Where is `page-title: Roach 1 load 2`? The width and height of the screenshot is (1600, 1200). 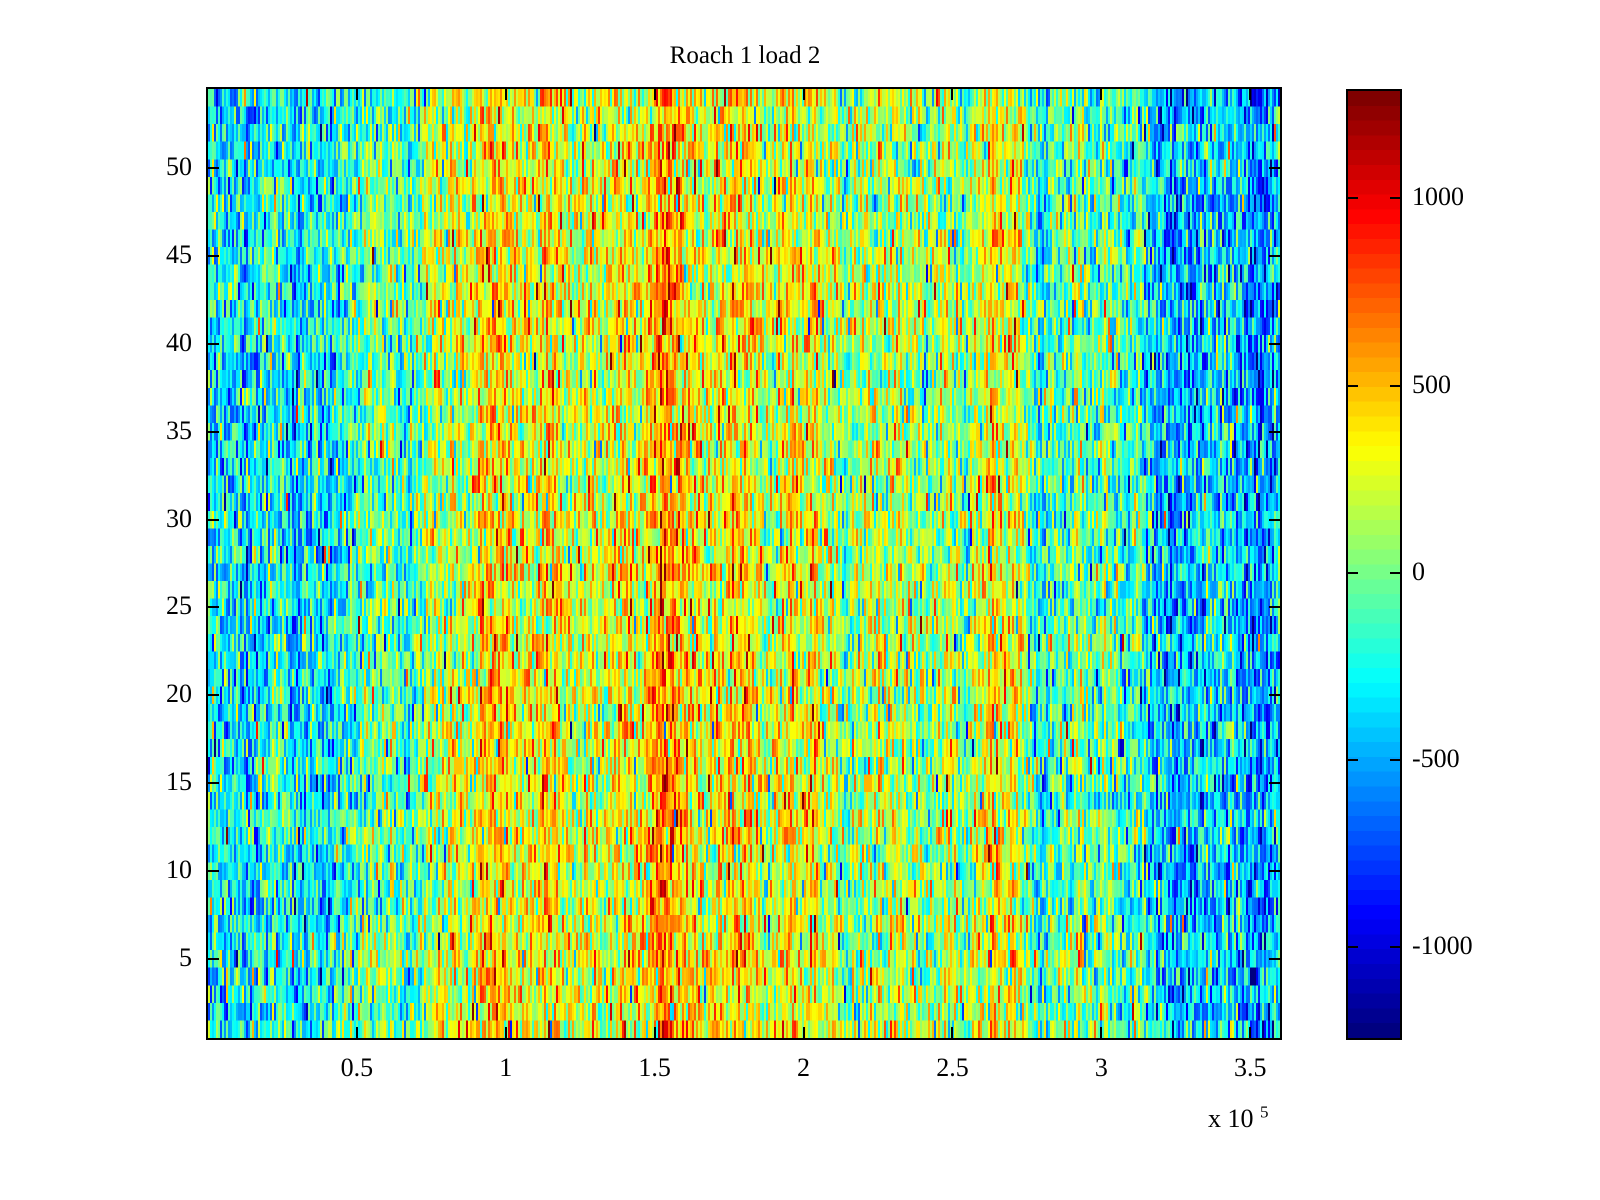 page-title: Roach 1 load 2 is located at coordinates (745, 55).